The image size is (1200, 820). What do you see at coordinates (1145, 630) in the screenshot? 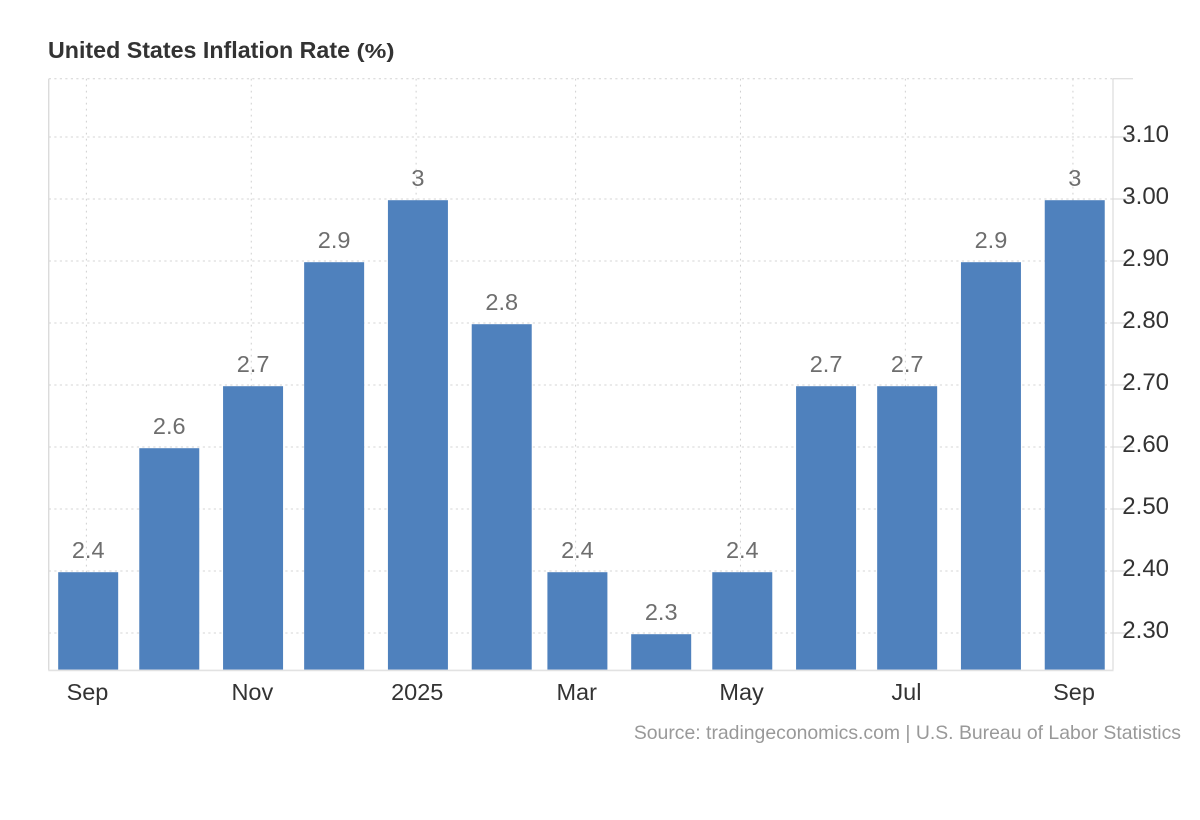
I see `svg-text: 2.30` at bounding box center [1145, 630].